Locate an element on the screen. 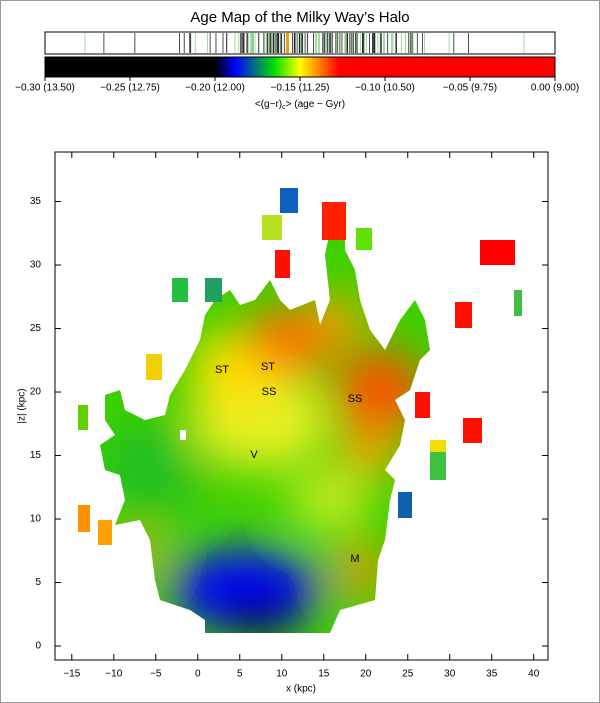 Image resolution: width=600 pixels, height=703 pixels. histogram-peak is located at coordinates (287, 43).